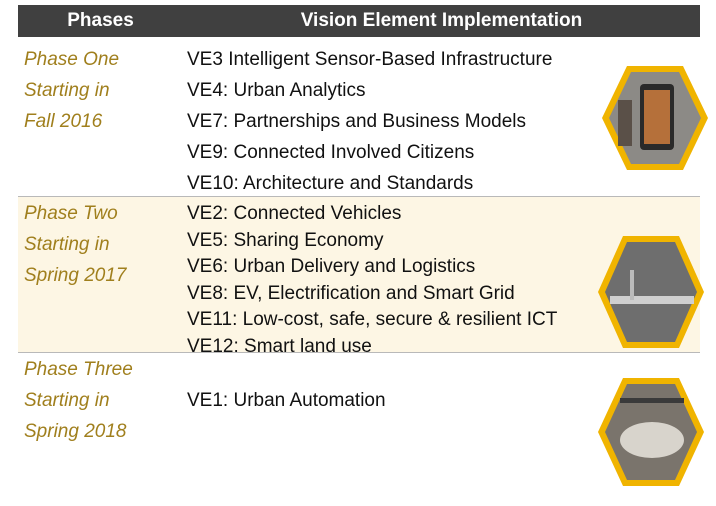  What do you see at coordinates (72, 59) in the screenshot?
I see `phase-label: Phase One` at bounding box center [72, 59].